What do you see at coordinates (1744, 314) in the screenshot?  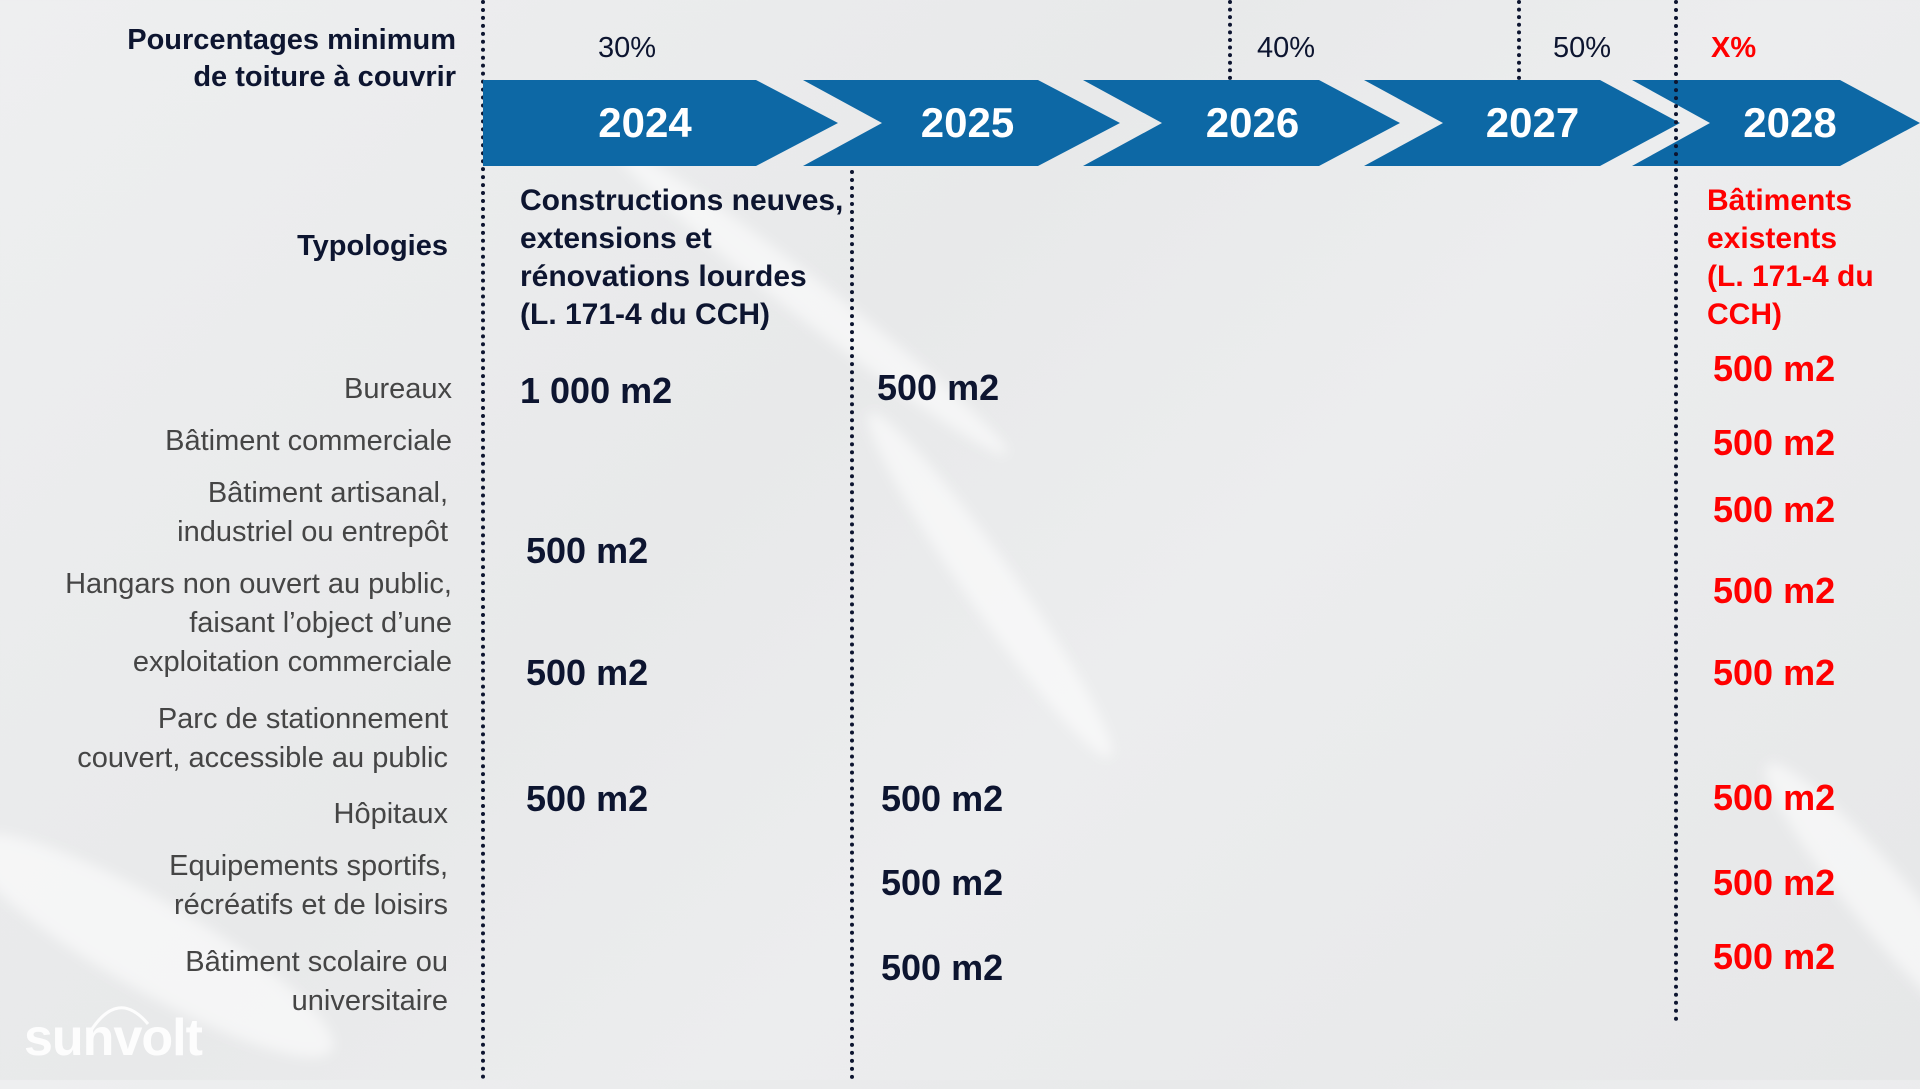 I see `typology-existing-line: CCH)` at bounding box center [1744, 314].